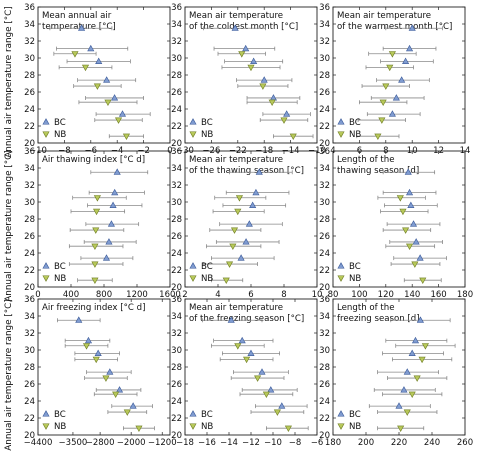 The height and width of the screenshot is (472, 500). I want to click on panel-frame, so click(104, 367).